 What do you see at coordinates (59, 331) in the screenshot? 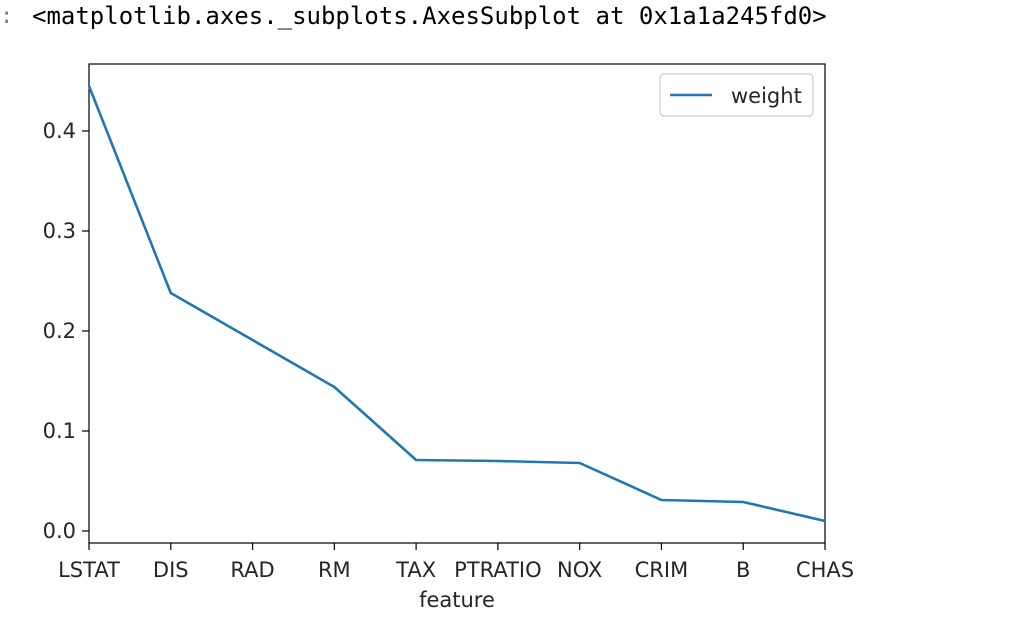
I see `y-tick-label: 0.2` at bounding box center [59, 331].